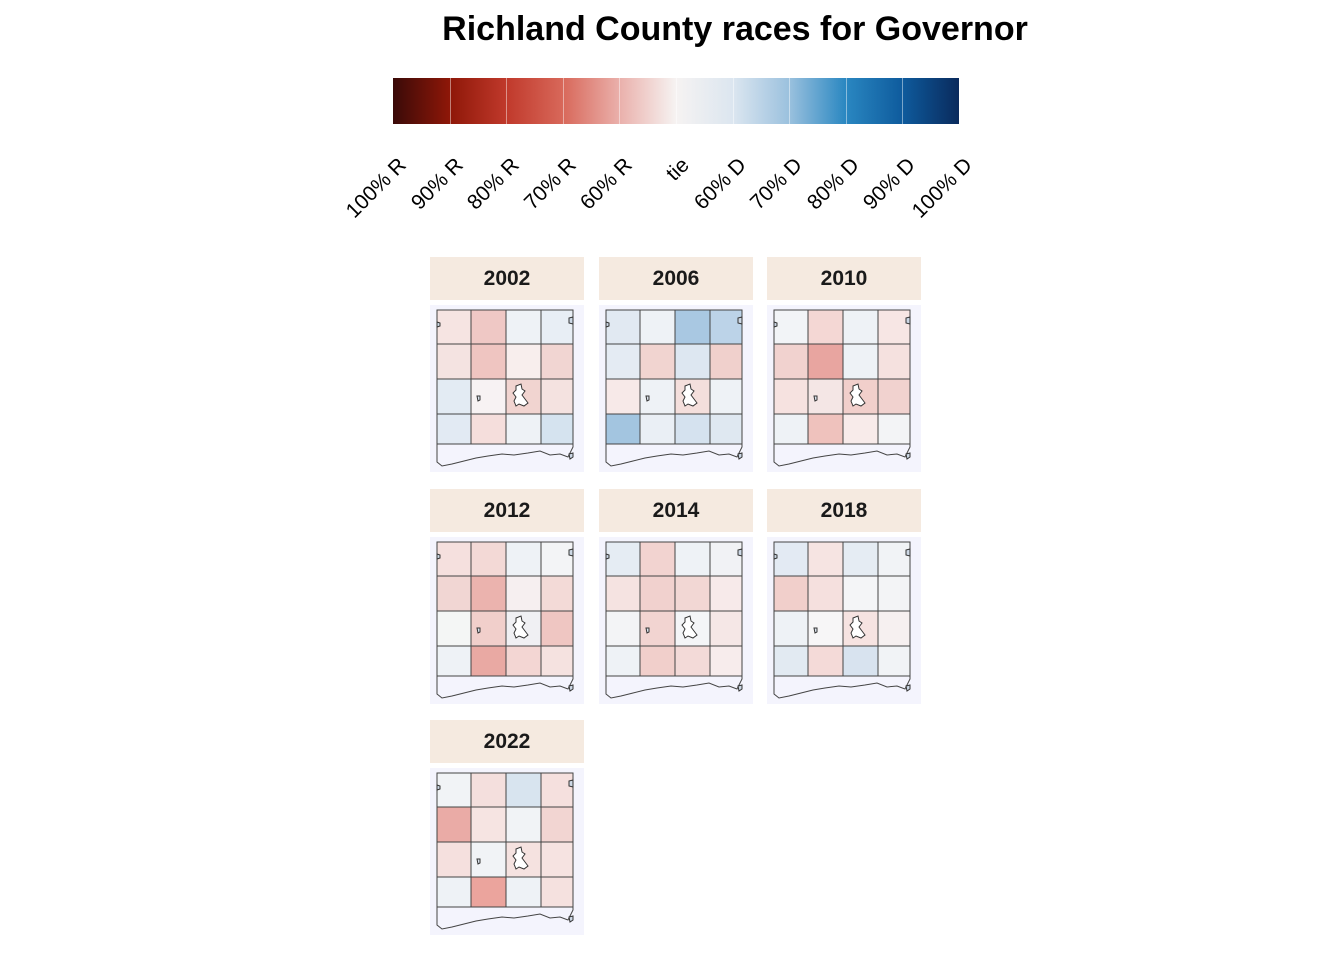 The height and width of the screenshot is (960, 1344). What do you see at coordinates (844, 510) in the screenshot?
I see `panel-year-label: 2018` at bounding box center [844, 510].